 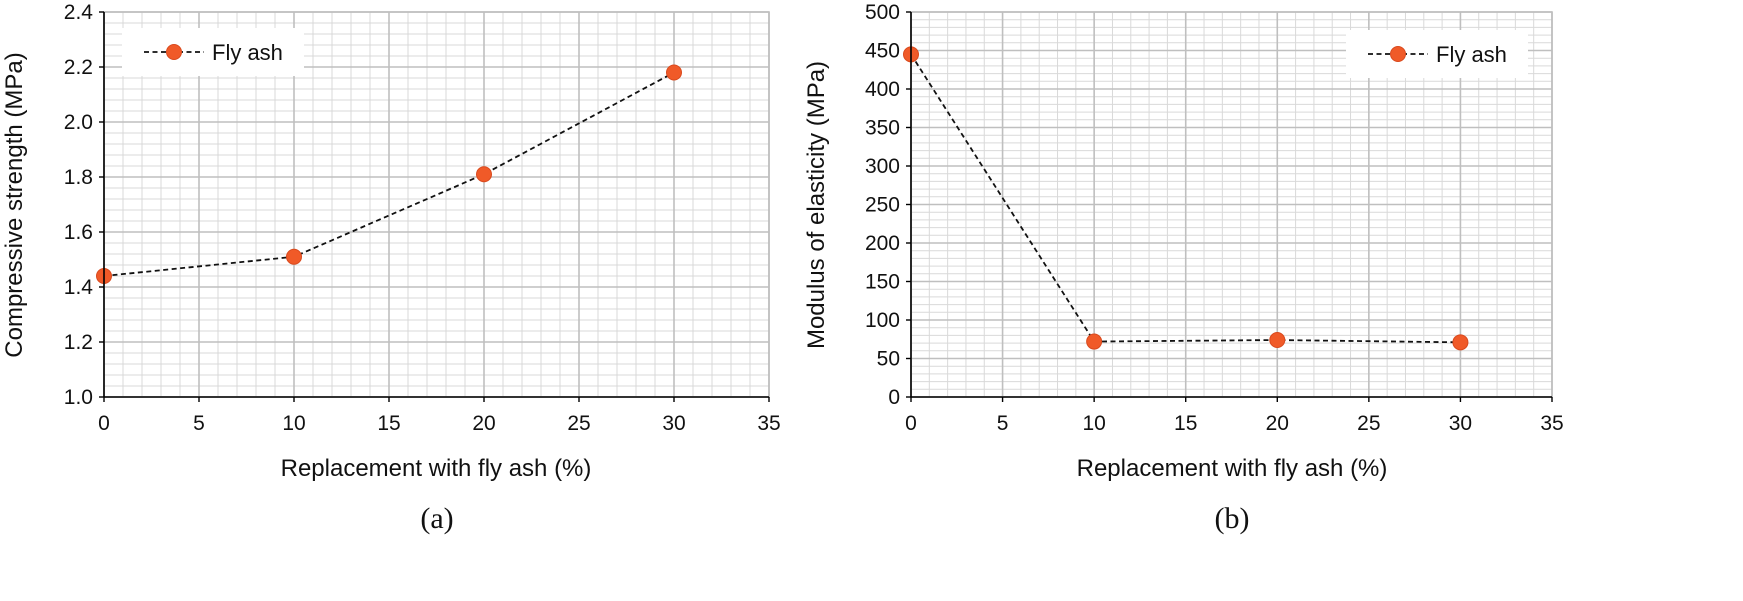 What do you see at coordinates (816, 205) in the screenshot?
I see `y-axis-title: Modulus of elasticity (MPa)` at bounding box center [816, 205].